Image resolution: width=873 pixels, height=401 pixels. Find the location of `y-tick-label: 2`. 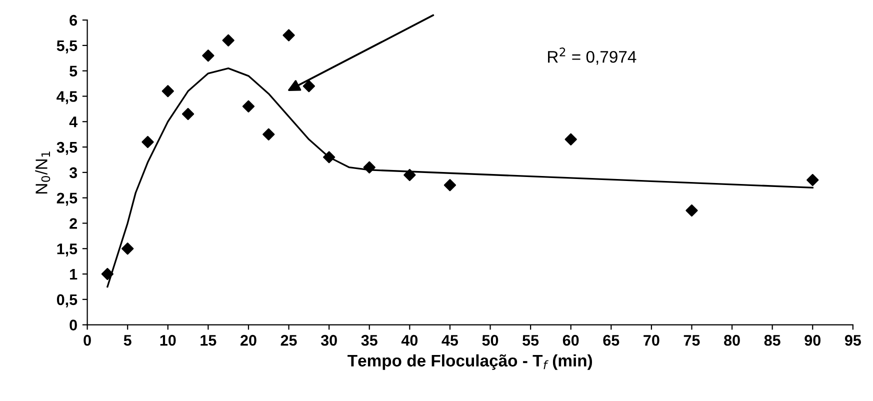

y-tick-label: 2 is located at coordinates (73, 223).